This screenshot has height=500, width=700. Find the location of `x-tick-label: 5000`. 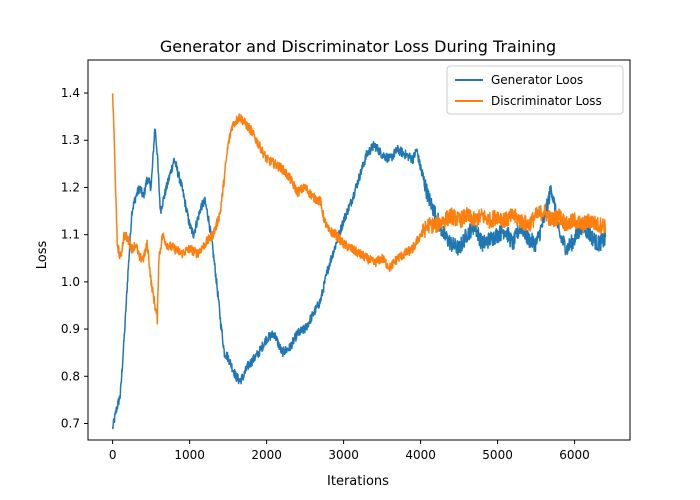

x-tick-label: 5000 is located at coordinates (497, 455).